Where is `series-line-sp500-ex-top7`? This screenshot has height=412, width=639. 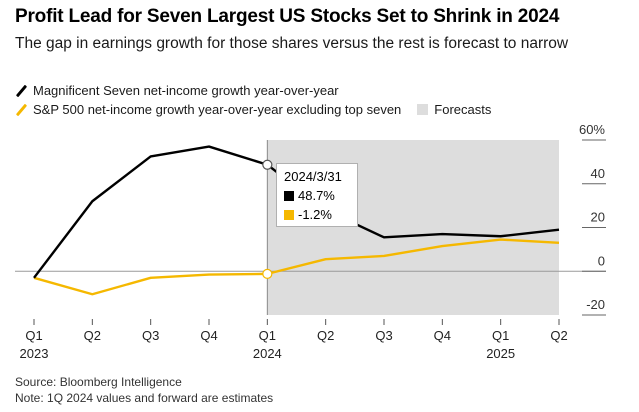 series-line-sp500-ex-top7 is located at coordinates (296, 267).